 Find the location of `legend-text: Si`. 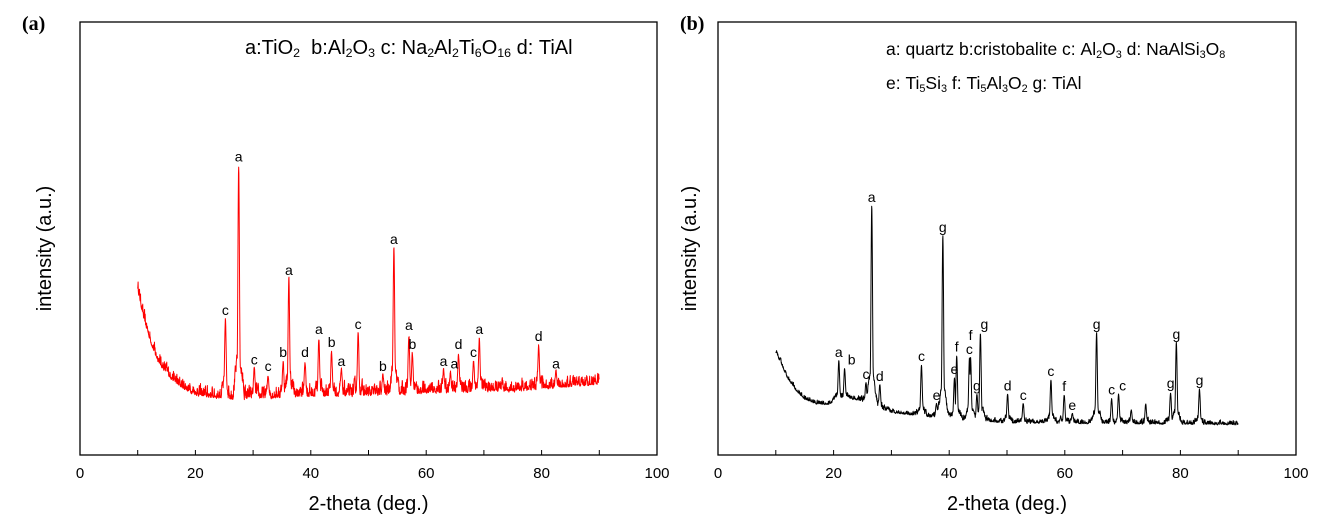

legend-text: Si is located at coordinates (933, 83).